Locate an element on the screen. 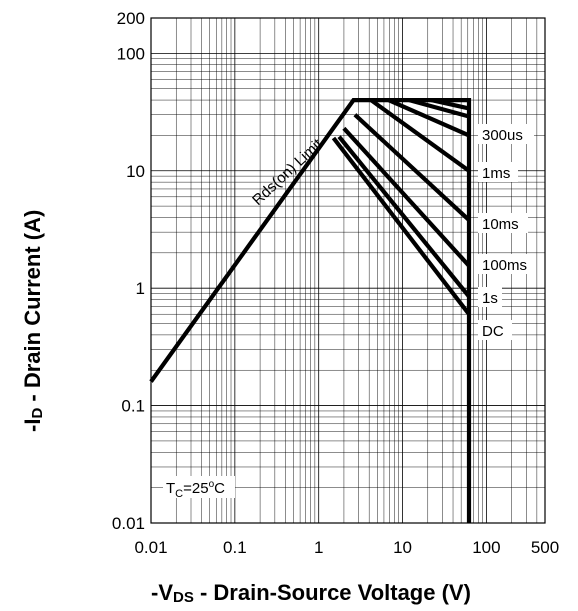 Image resolution: width=578 pixels, height=611 pixels. x-axis-title: -VDS - Drain-Source Voltage (V) is located at coordinates (311, 593).